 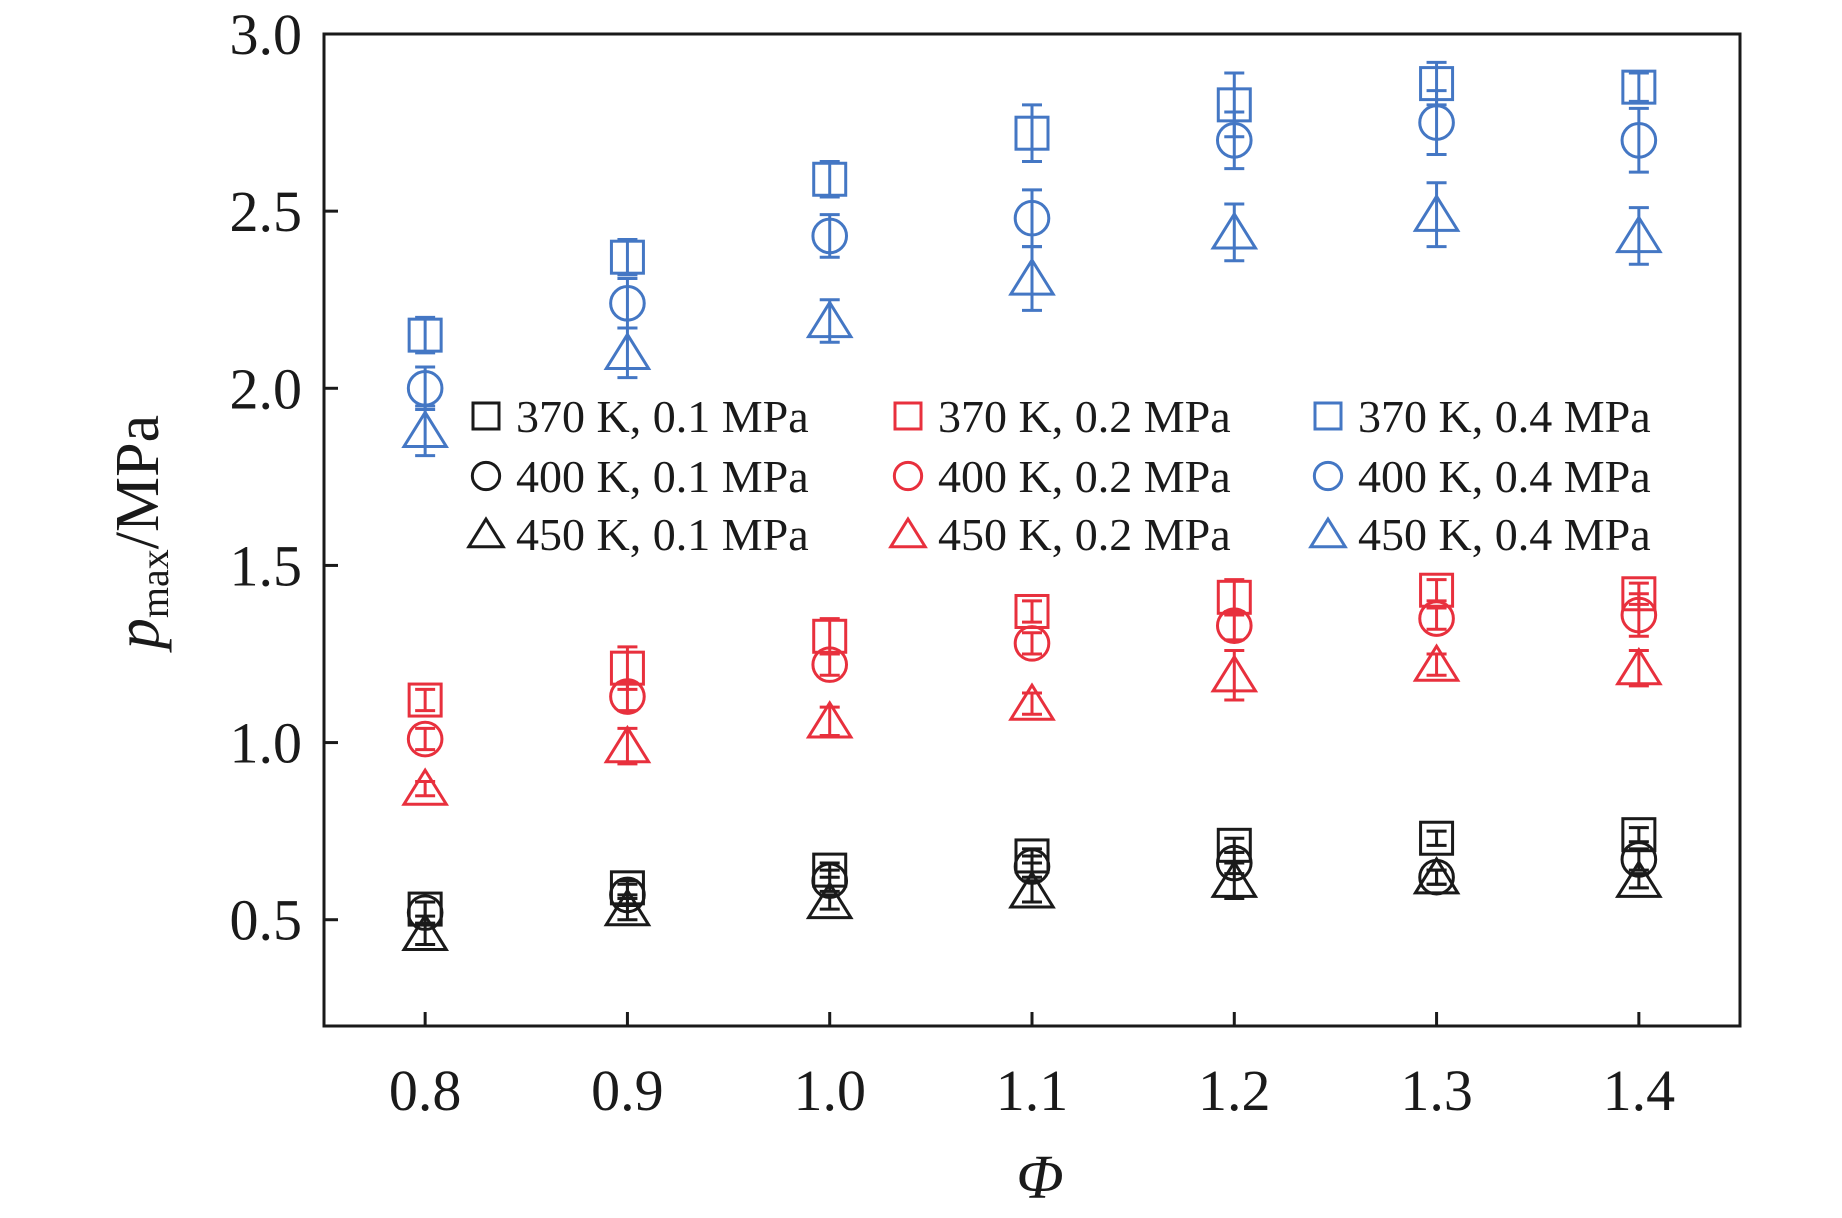 I want to click on y-tick-label: 2.0, so click(x=266, y=388).